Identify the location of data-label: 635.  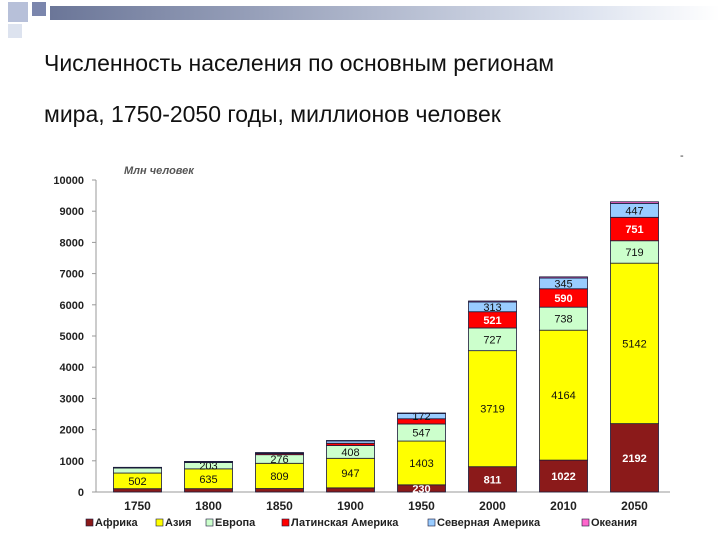
(208, 480).